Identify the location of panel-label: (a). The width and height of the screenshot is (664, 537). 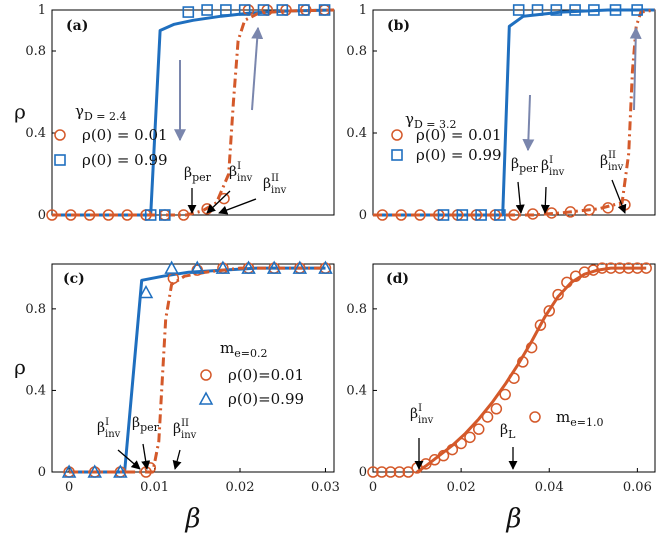
(77, 26).